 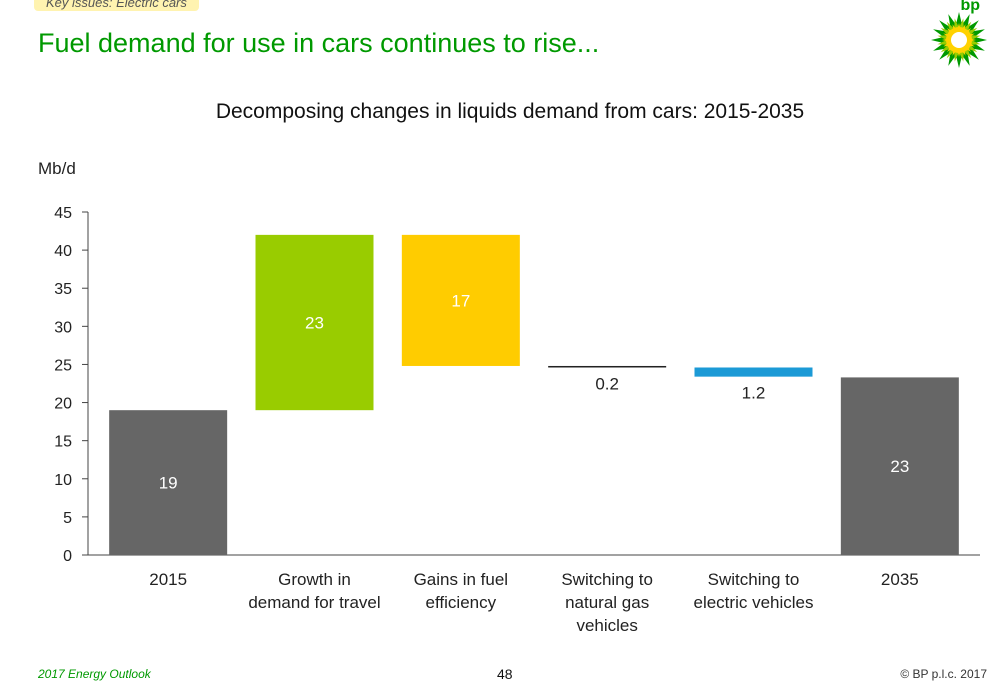 I want to click on bp-logo-text: bp, so click(x=970, y=7).